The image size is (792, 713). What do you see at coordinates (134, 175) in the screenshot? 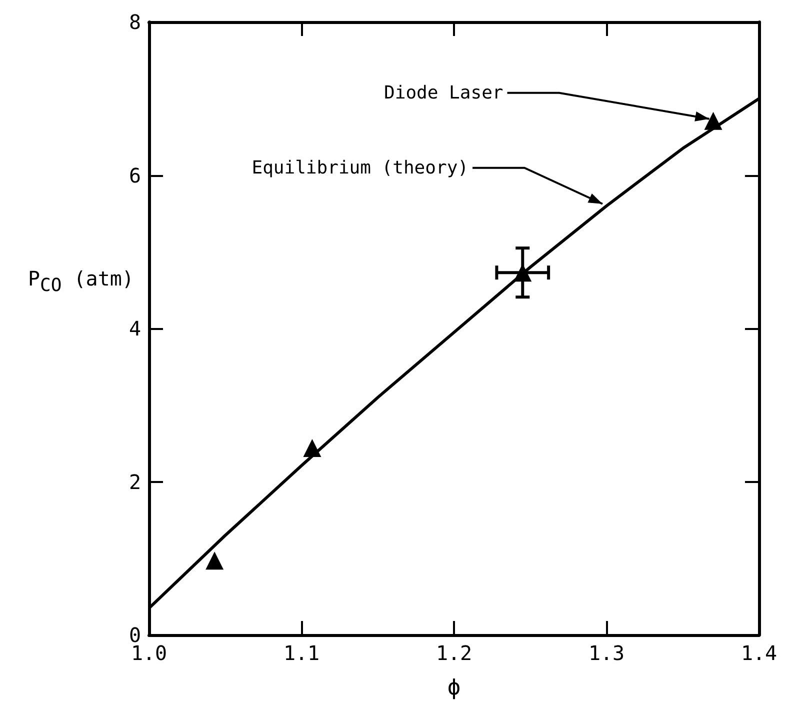
I see `y-tick-label: 6` at bounding box center [134, 175].